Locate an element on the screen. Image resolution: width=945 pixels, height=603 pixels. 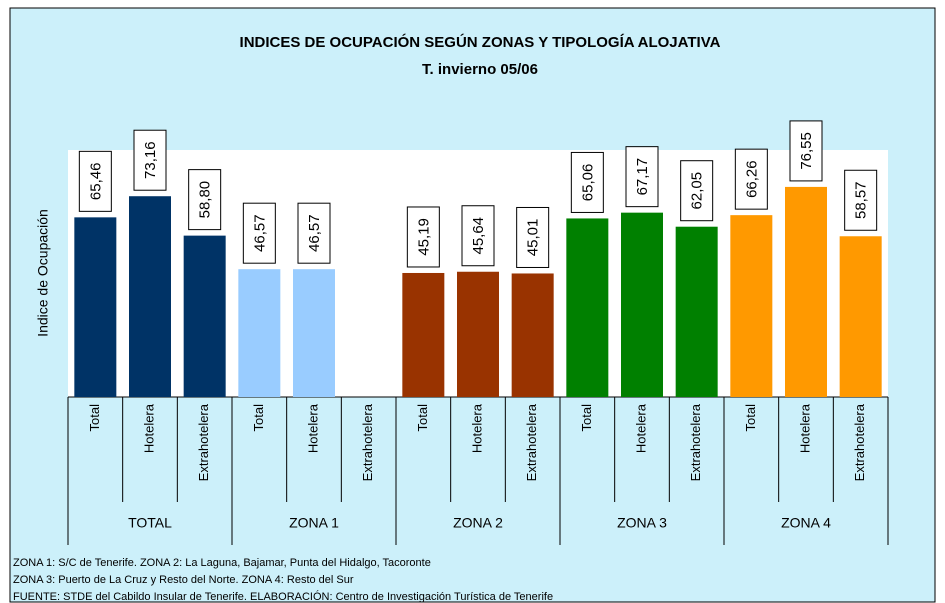
value-label: 73,16 is located at coordinates (150, 160).